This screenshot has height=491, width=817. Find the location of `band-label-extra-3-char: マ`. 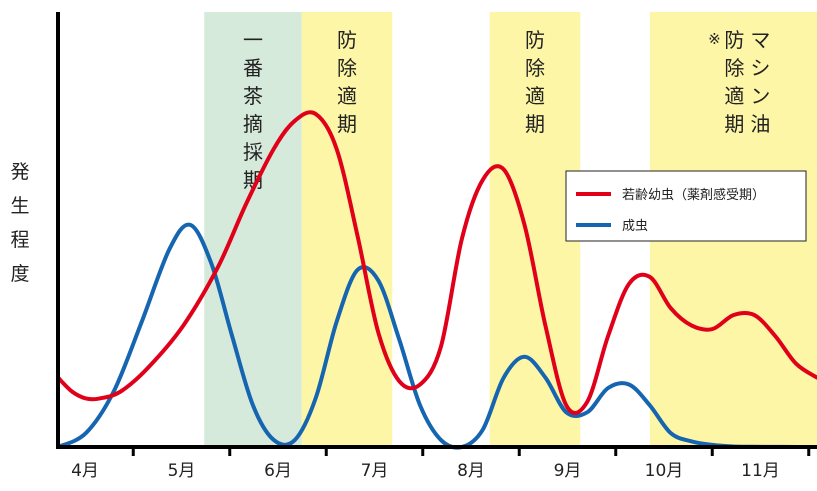

band-label-extra-3-char: マ is located at coordinates (760, 40).